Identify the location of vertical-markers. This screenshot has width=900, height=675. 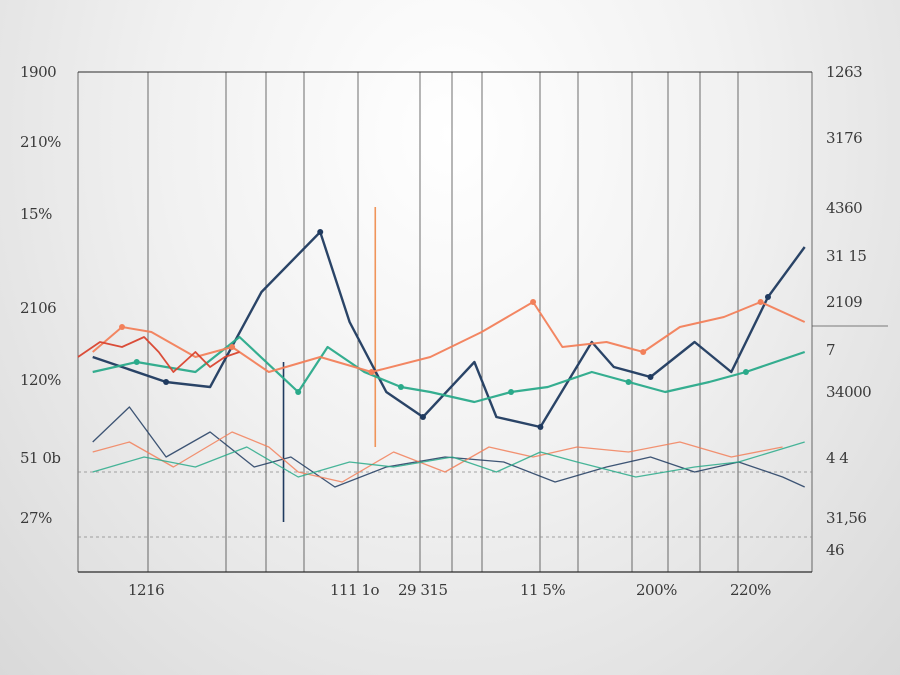
(329, 364).